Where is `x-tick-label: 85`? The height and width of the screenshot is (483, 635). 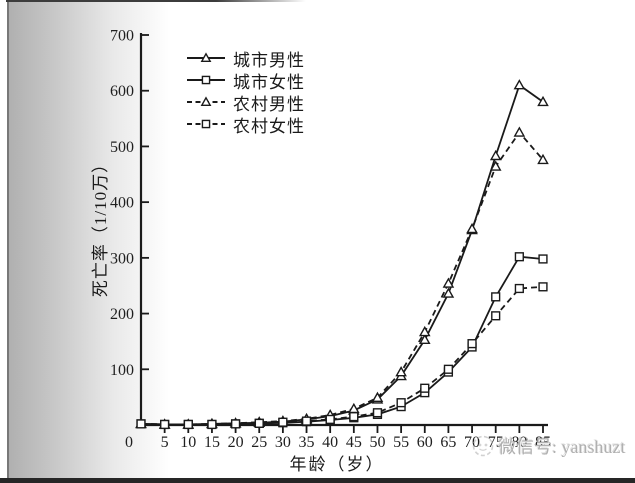
x-tick-label: 85 is located at coordinates (543, 442).